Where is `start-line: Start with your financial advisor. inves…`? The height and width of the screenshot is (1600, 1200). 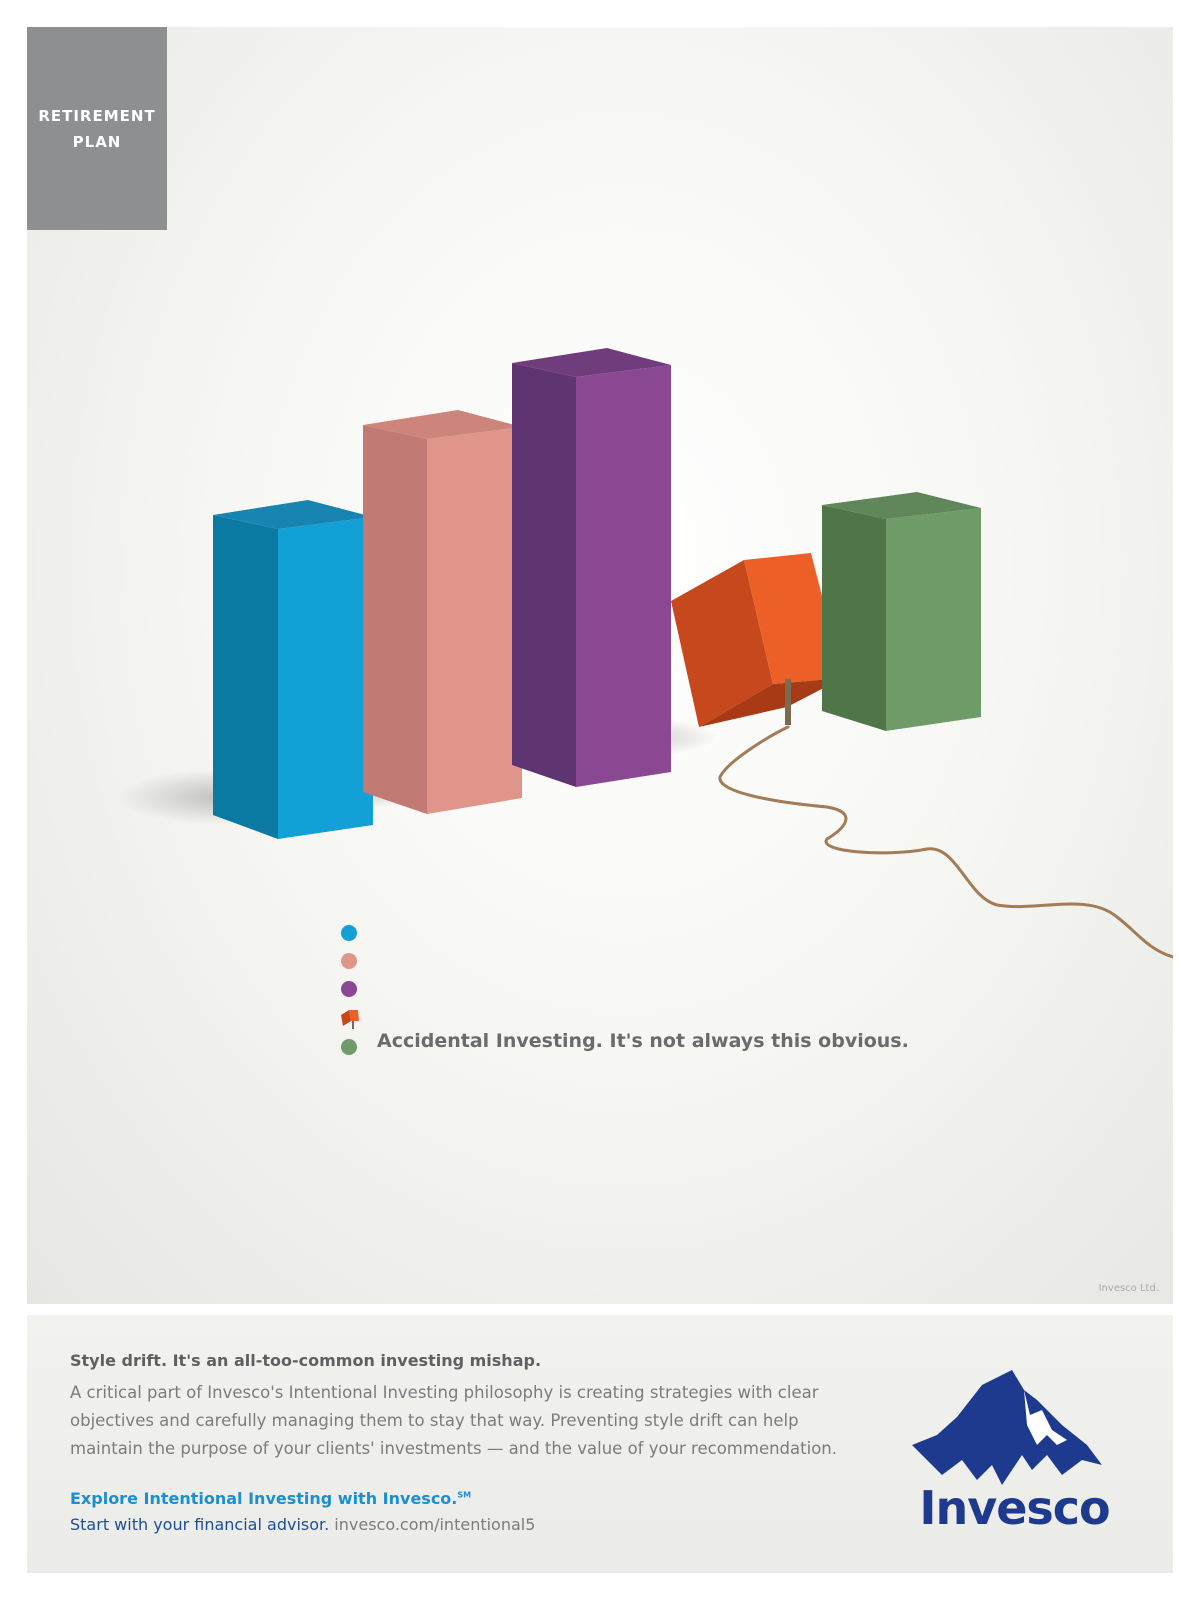
start-line: Start with your financial advisor. inves… is located at coordinates (302, 1524).